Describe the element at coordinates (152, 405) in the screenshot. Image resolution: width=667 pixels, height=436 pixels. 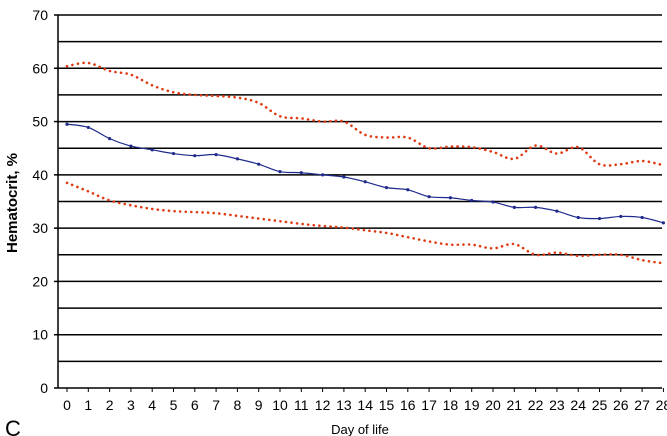
I see `x-tick-label: 4` at that location.